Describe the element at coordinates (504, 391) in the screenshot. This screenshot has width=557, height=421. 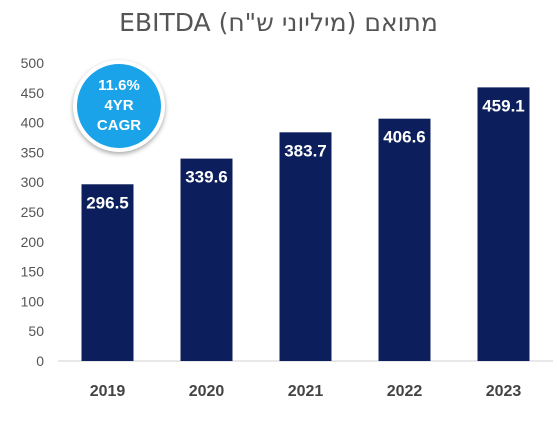
I see `x-category-label: 2023` at that location.